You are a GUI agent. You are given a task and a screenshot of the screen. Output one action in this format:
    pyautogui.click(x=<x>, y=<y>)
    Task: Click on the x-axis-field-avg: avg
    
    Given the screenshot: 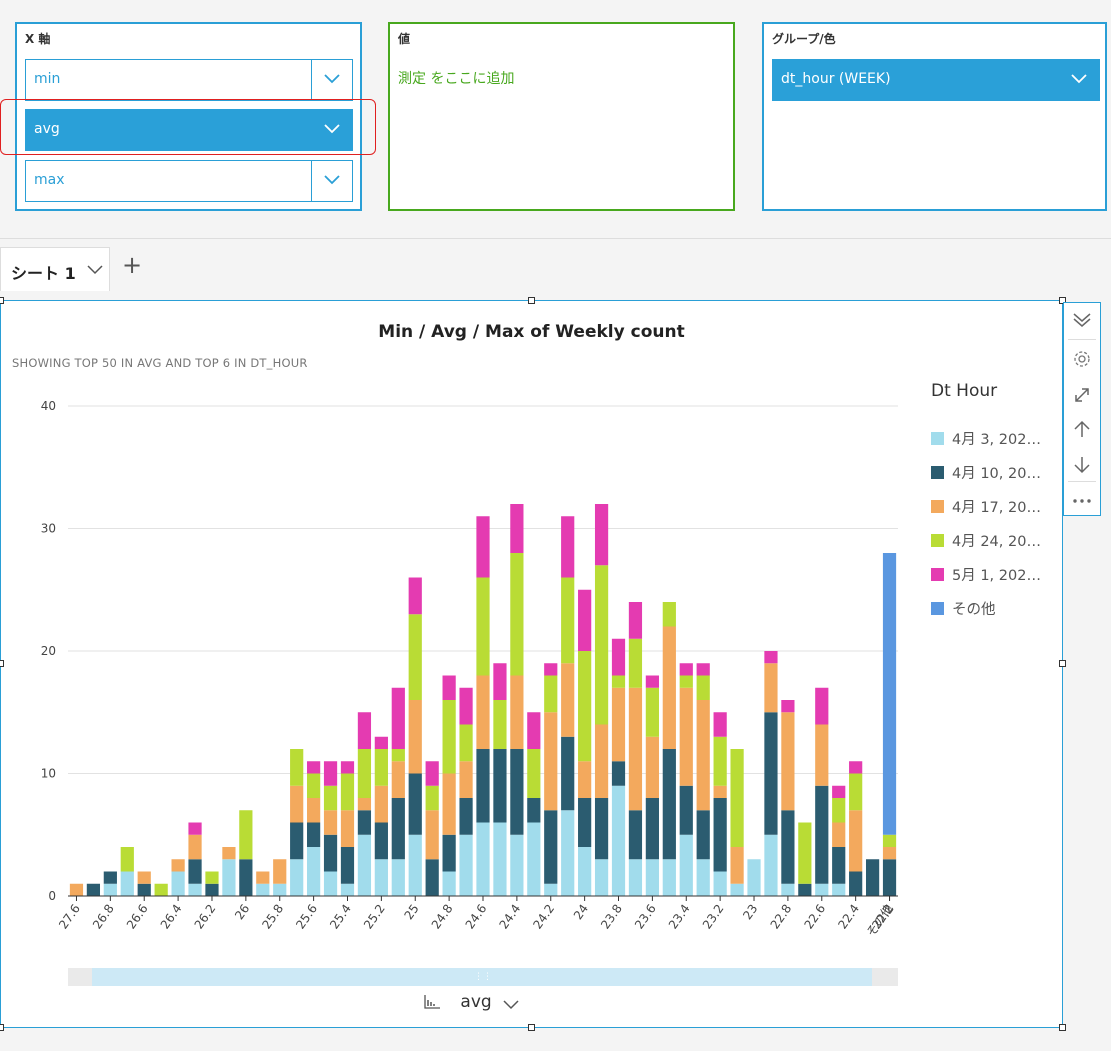 What is the action you would take?
    pyautogui.click(x=189, y=130)
    